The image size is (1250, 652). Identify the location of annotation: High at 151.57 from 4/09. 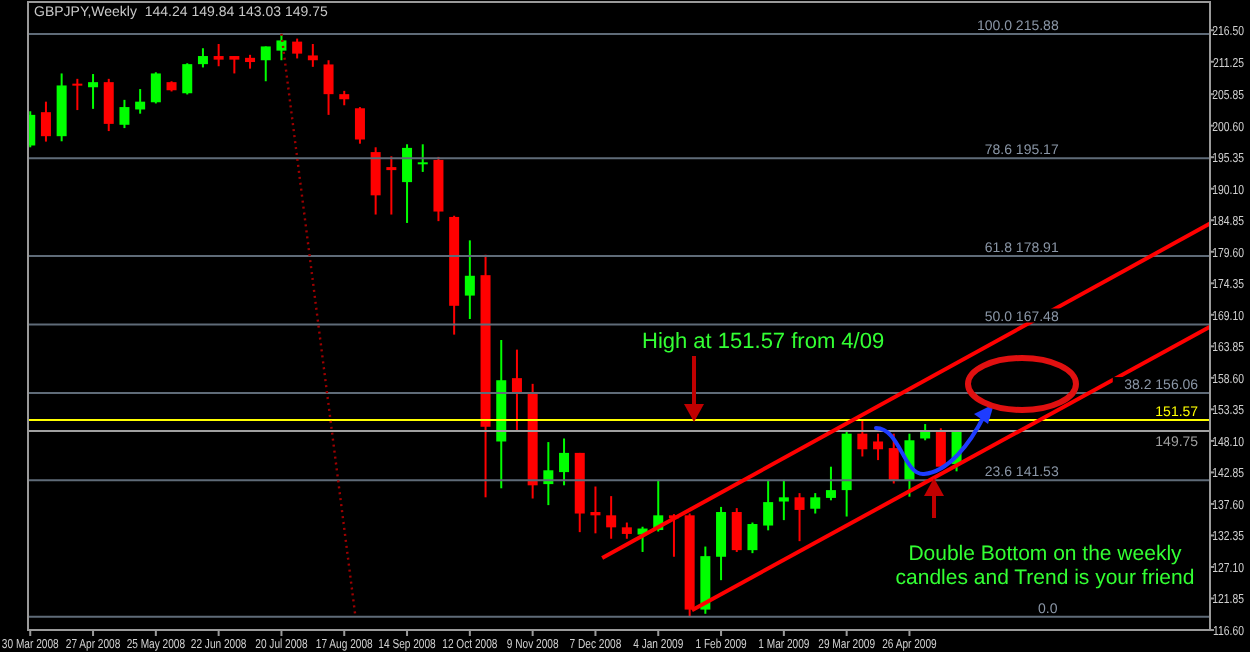
(763, 342).